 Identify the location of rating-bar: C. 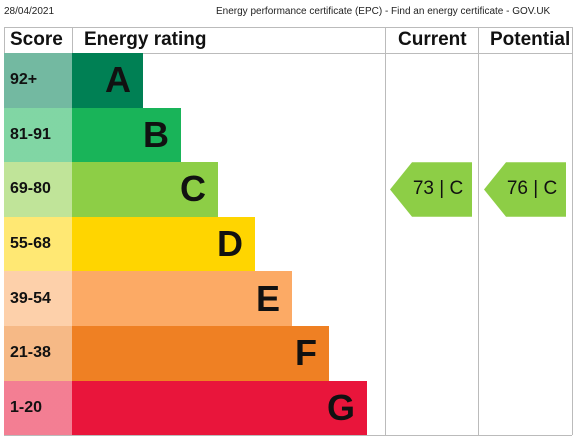
(145, 189).